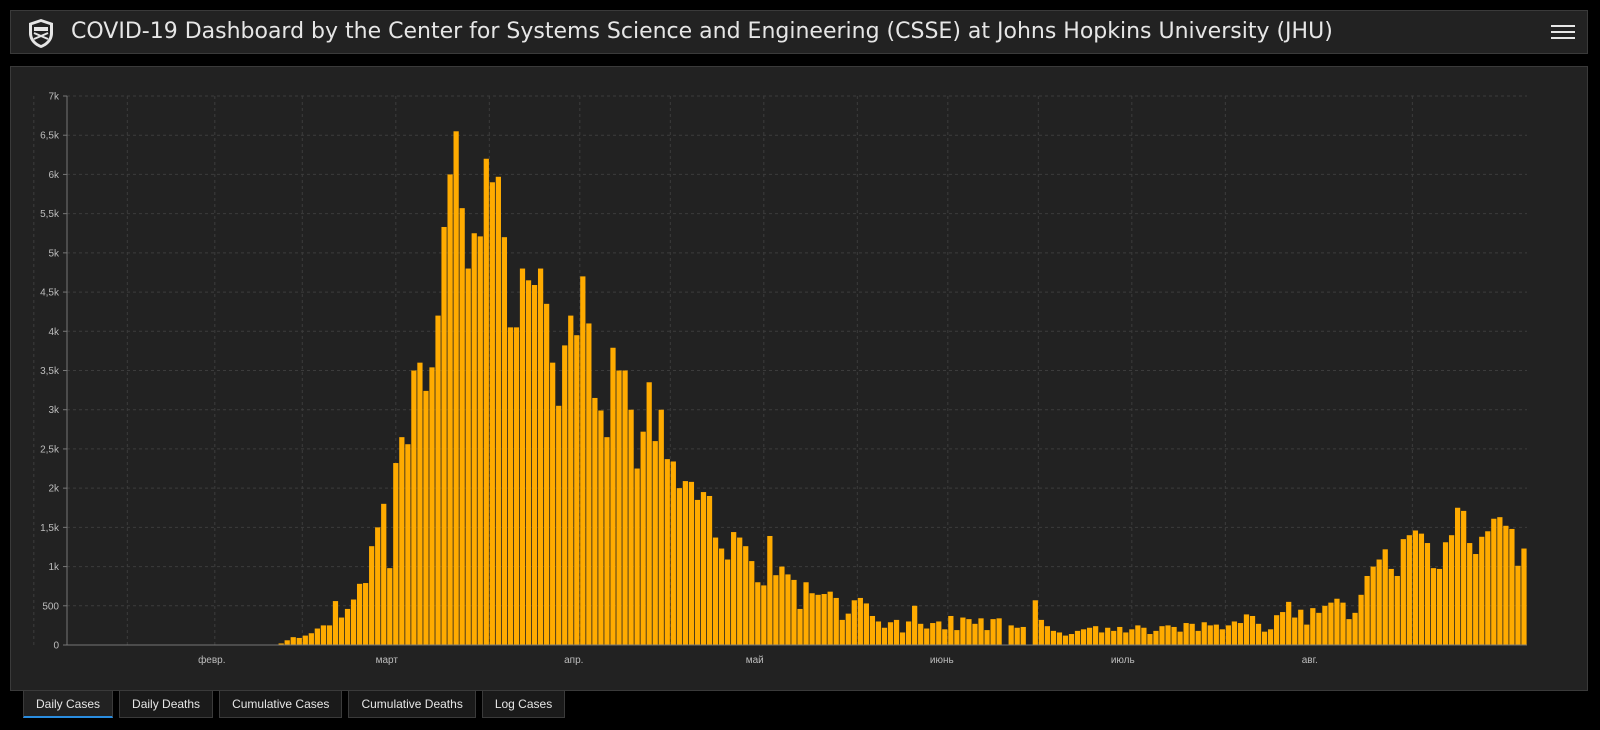 The image size is (1600, 730). Describe the element at coordinates (166, 704) in the screenshot. I see `tab-daily-deaths: Daily Deaths` at that location.